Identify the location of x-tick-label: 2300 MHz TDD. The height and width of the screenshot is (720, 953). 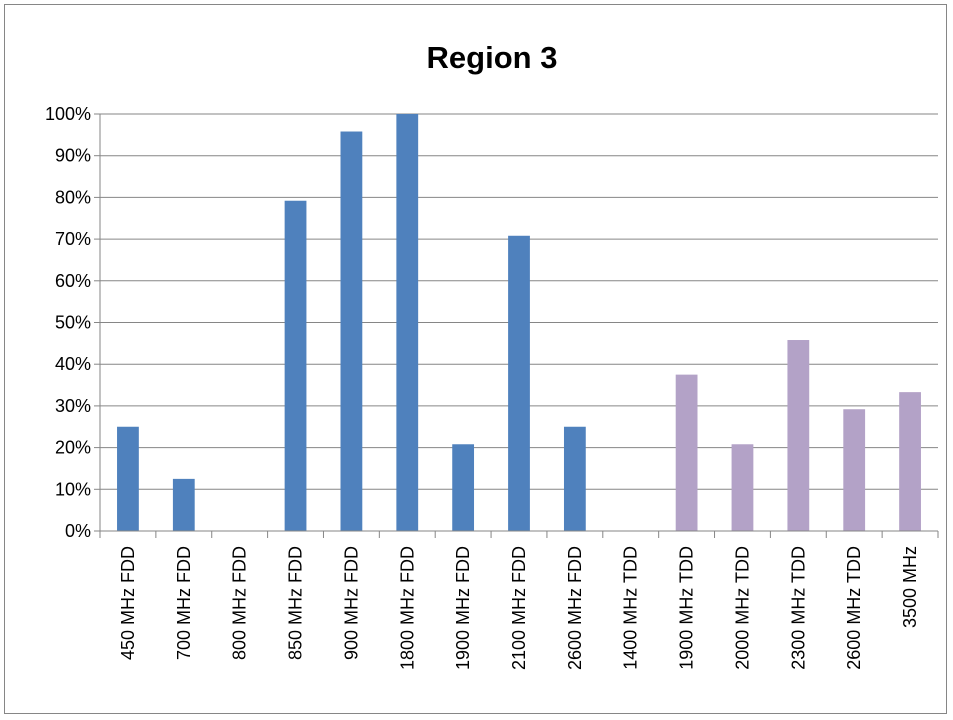
(798, 608).